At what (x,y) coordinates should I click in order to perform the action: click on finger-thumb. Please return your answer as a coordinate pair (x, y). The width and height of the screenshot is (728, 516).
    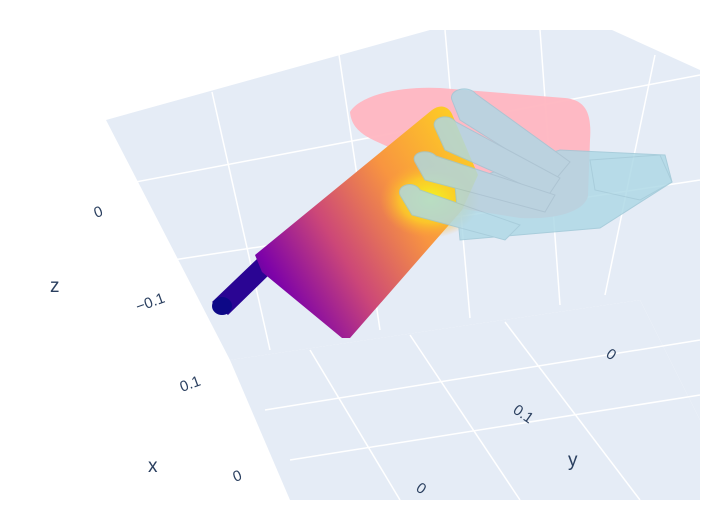
    Looking at the image, I should click on (459, 212).